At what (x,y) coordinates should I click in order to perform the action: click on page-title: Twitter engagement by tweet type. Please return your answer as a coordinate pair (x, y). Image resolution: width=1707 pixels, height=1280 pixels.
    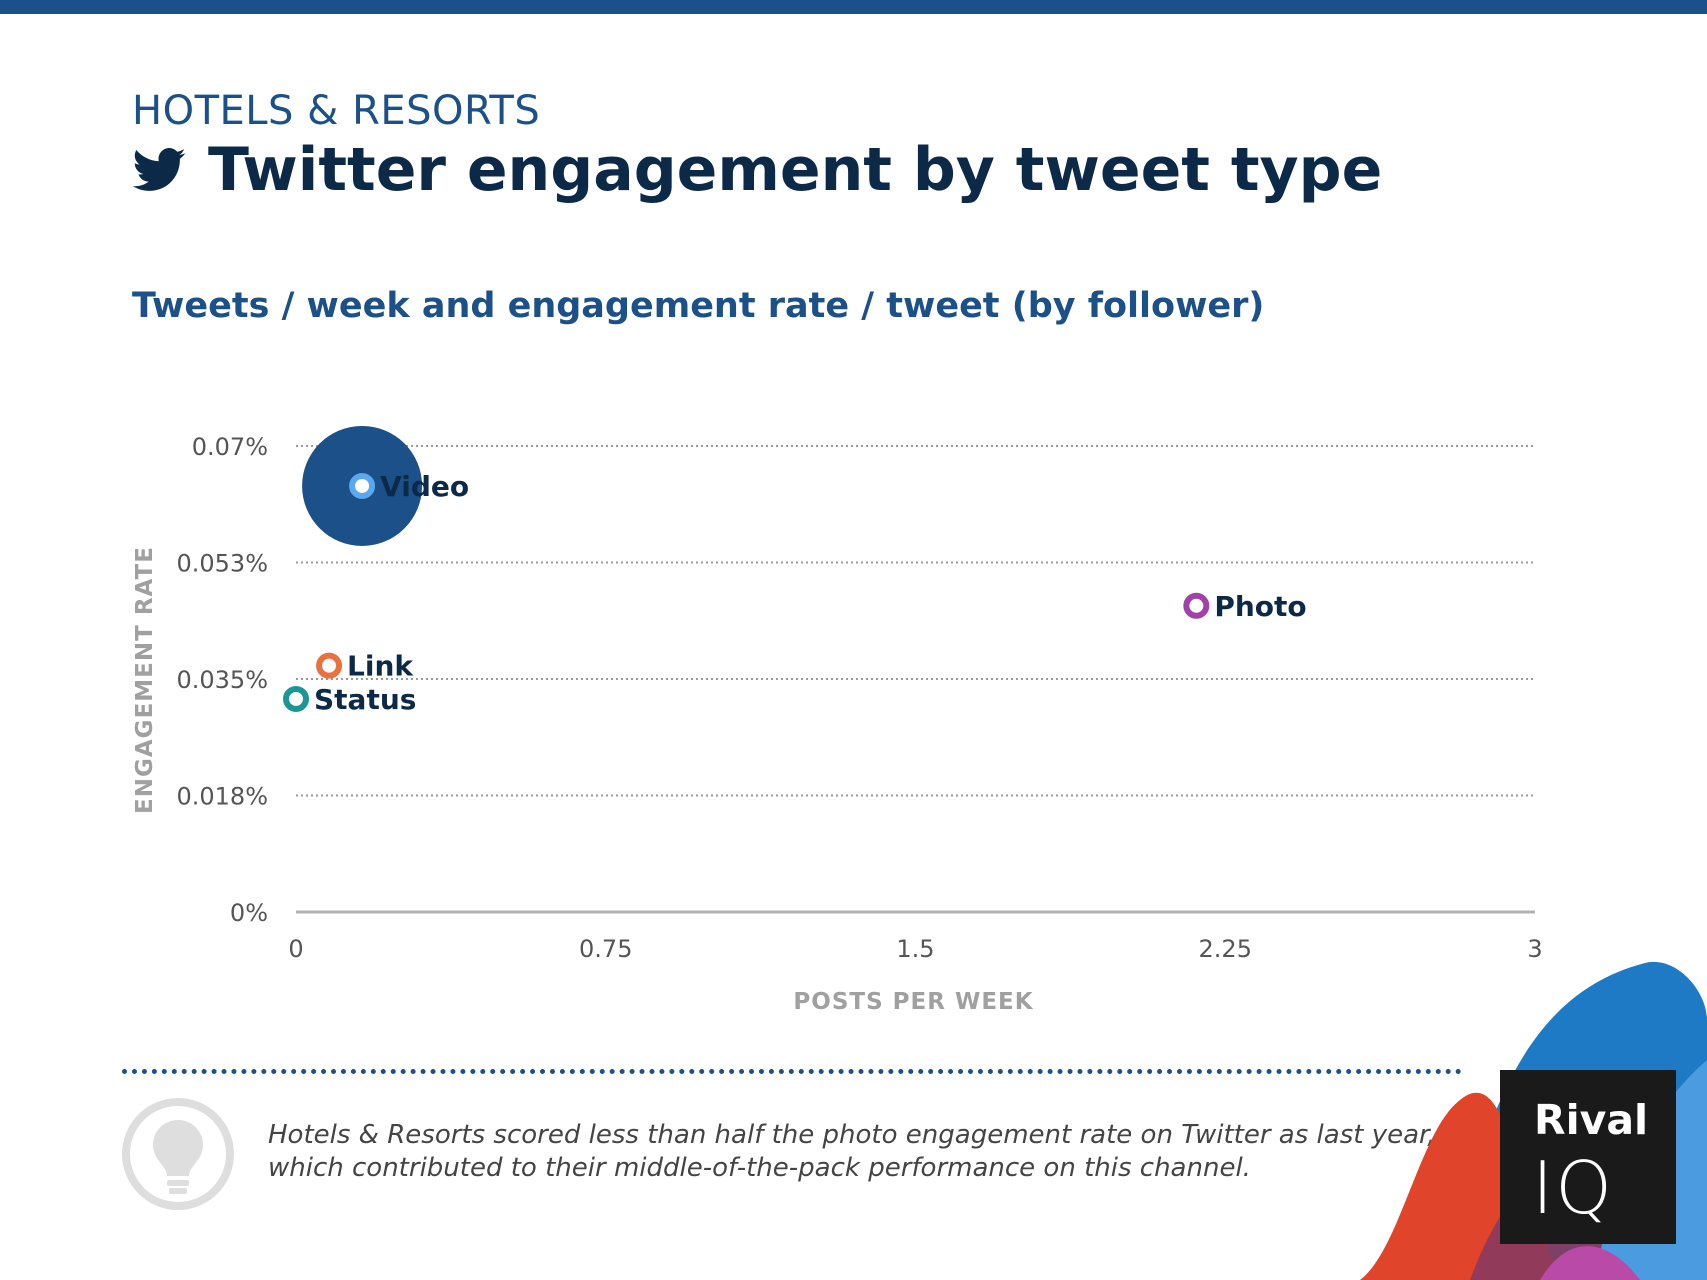
    Looking at the image, I should click on (795, 170).